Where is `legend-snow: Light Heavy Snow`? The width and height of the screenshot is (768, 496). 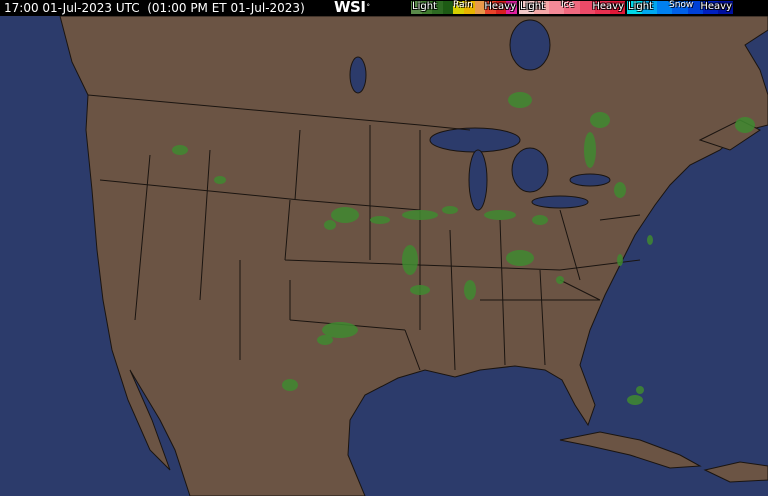 legend-snow: Light Heavy Snow is located at coordinates (680, 7).